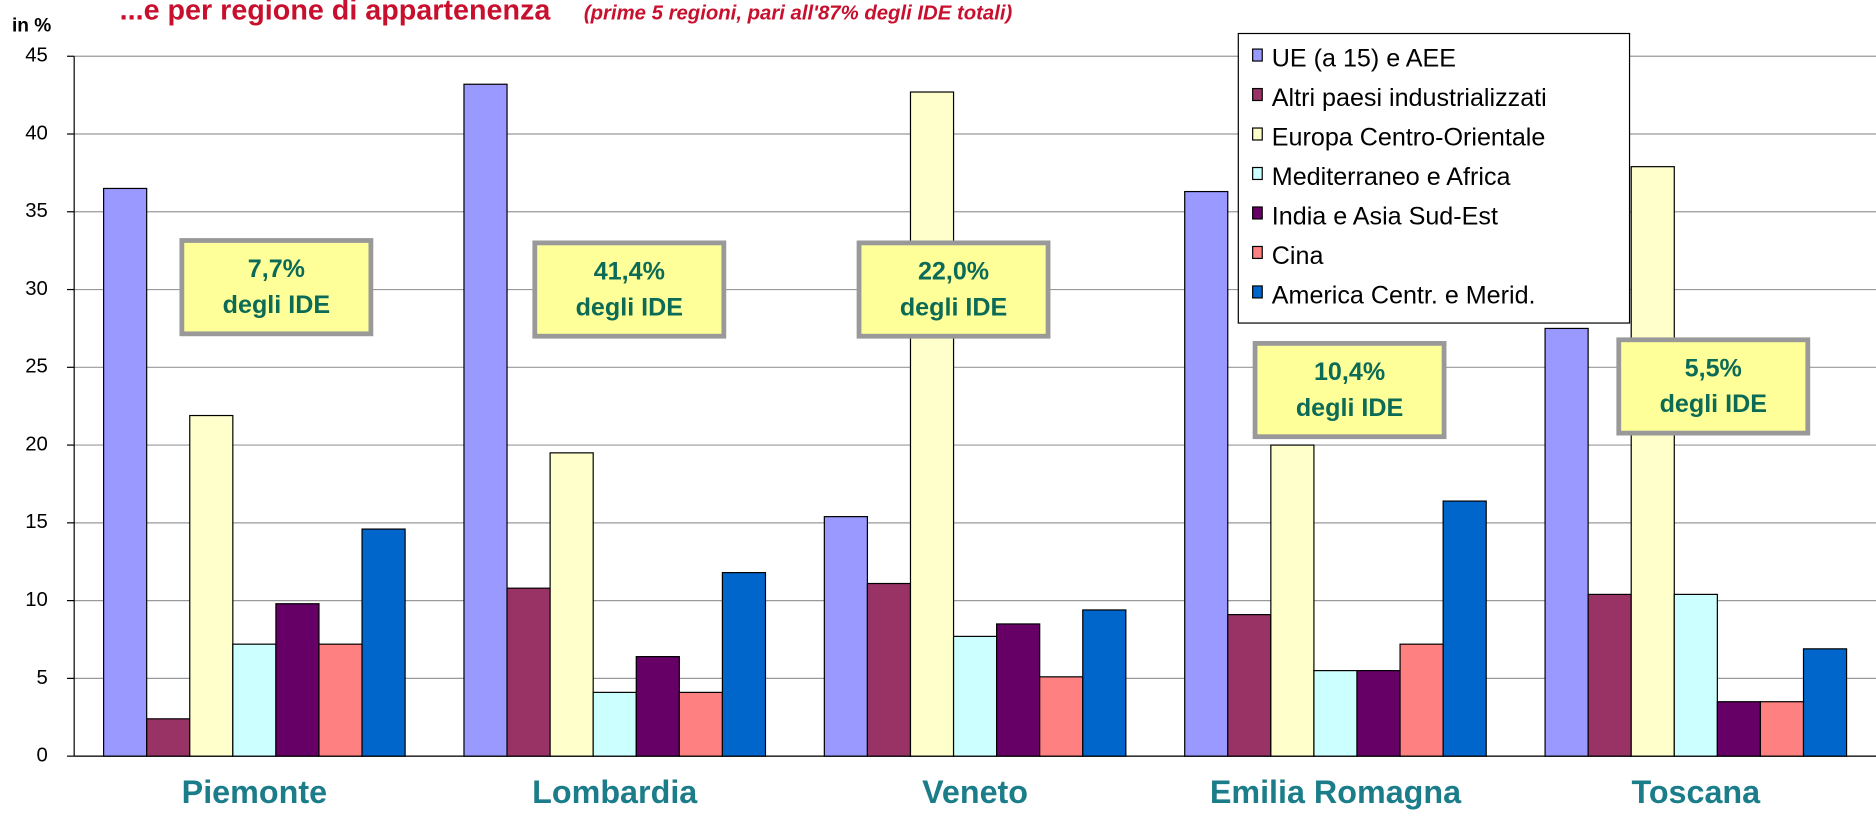  Describe the element at coordinates (36, 56) in the screenshot. I see `y-tick-label: 45` at that location.